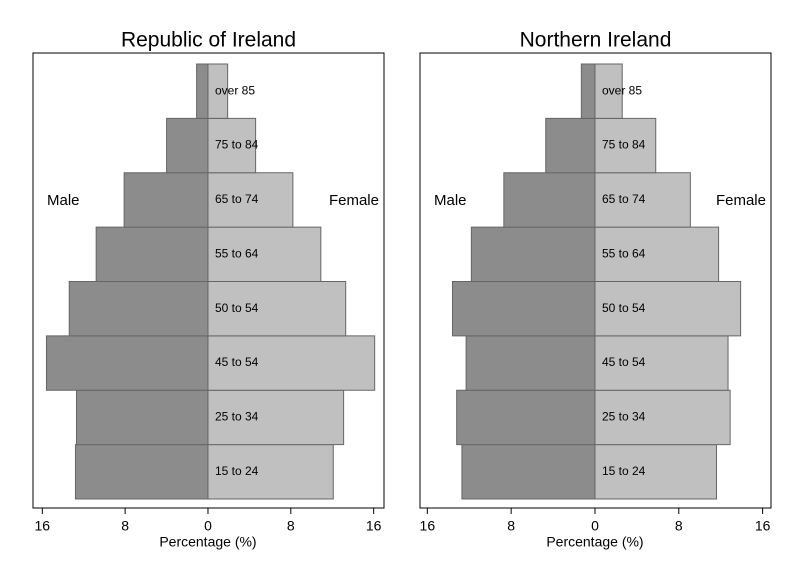 This screenshot has width=800, height=586. I want to click on chart-title: Republic of Ireland, so click(208, 40).